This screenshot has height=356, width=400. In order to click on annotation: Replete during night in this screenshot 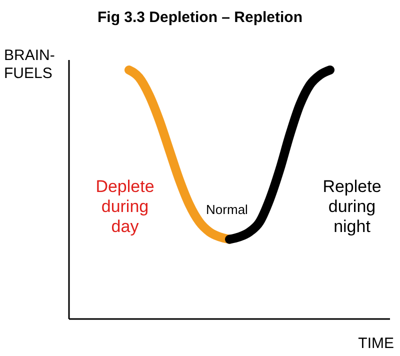, I will do `click(352, 206)`.